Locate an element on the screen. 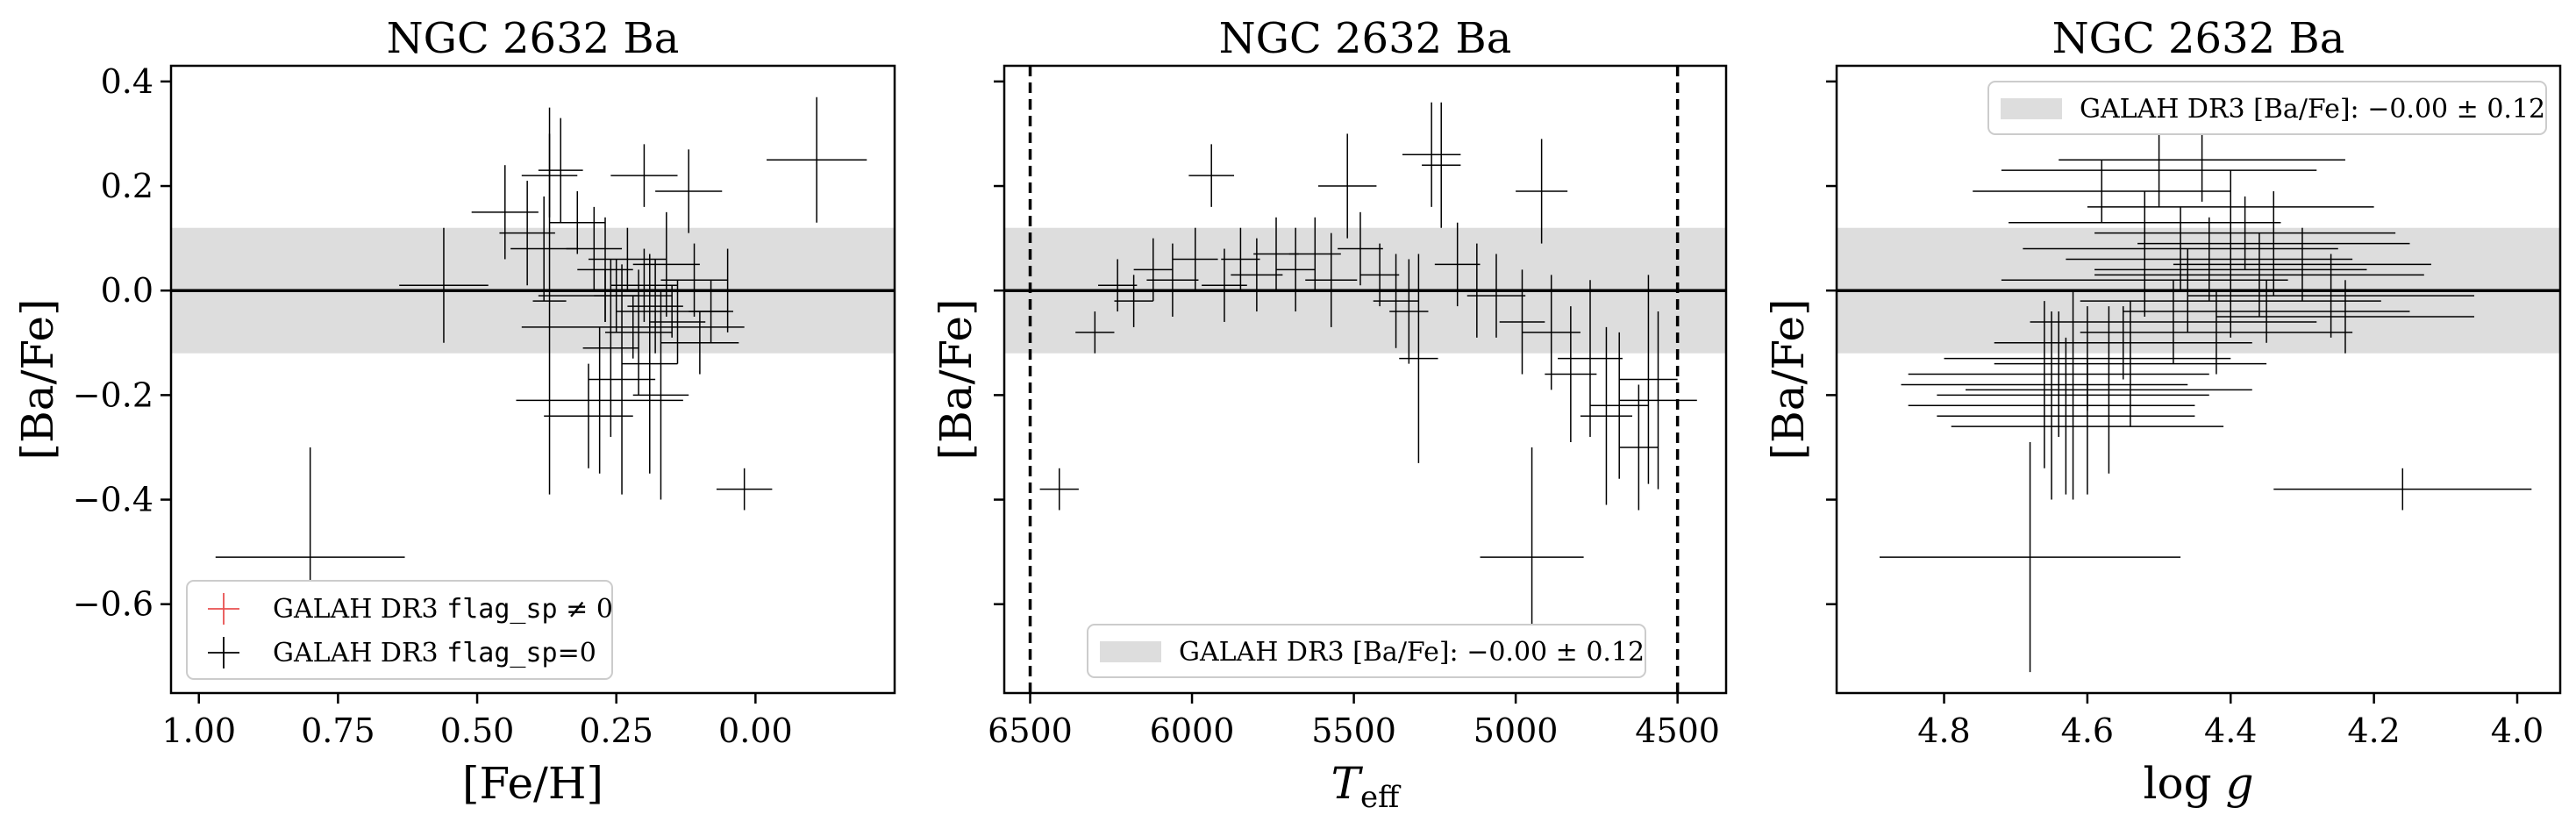  legend-suffix: =0 is located at coordinates (577, 653).